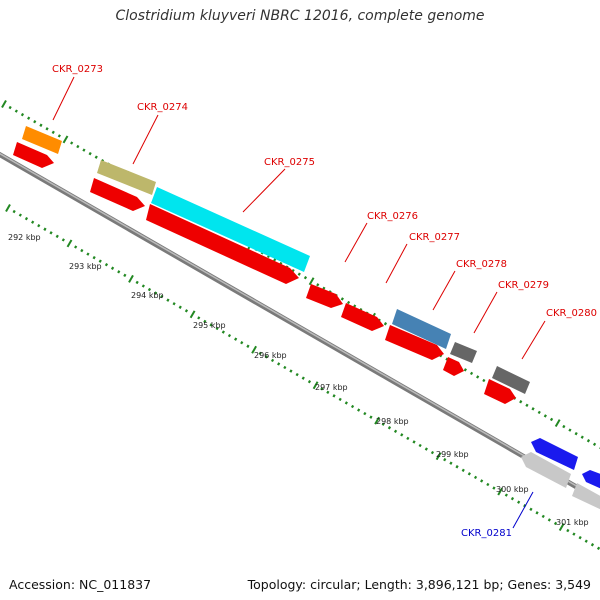 The image size is (600, 600). Describe the element at coordinates (162, 107) in the screenshot. I see `gene-label: CKR_0274` at that location.